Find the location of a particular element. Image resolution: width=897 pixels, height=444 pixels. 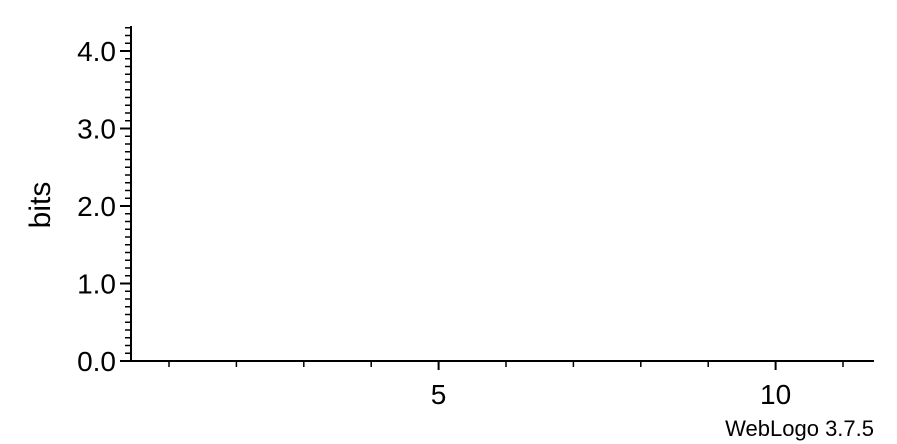

y-ticks: 0.0 1.0 2.0 3.0 4.0 is located at coordinates (104, 202).